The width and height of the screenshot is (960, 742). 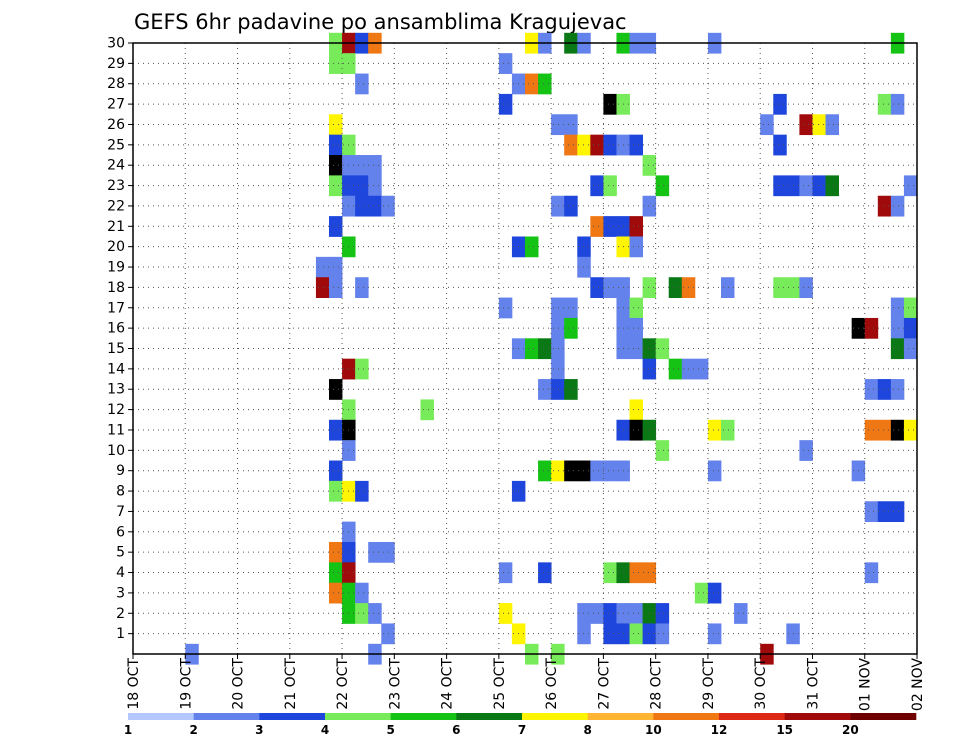 What do you see at coordinates (500, 684) in the screenshot?
I see `x-tick-label: 25 OCT` at bounding box center [500, 684].